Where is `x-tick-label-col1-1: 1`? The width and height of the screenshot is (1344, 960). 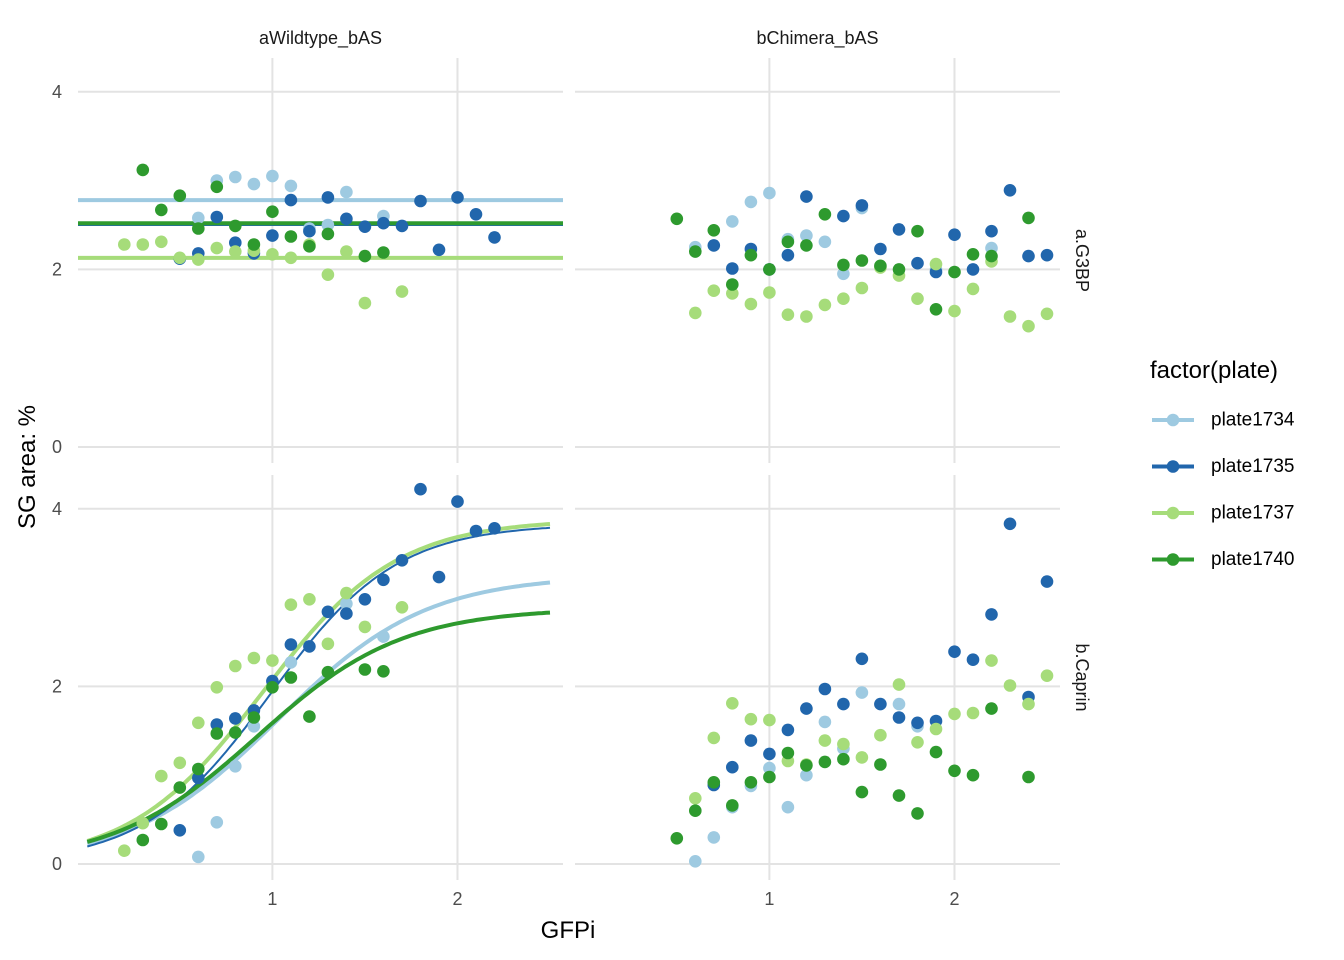
x-tick-label-col1-1: 1 is located at coordinates (272, 899).